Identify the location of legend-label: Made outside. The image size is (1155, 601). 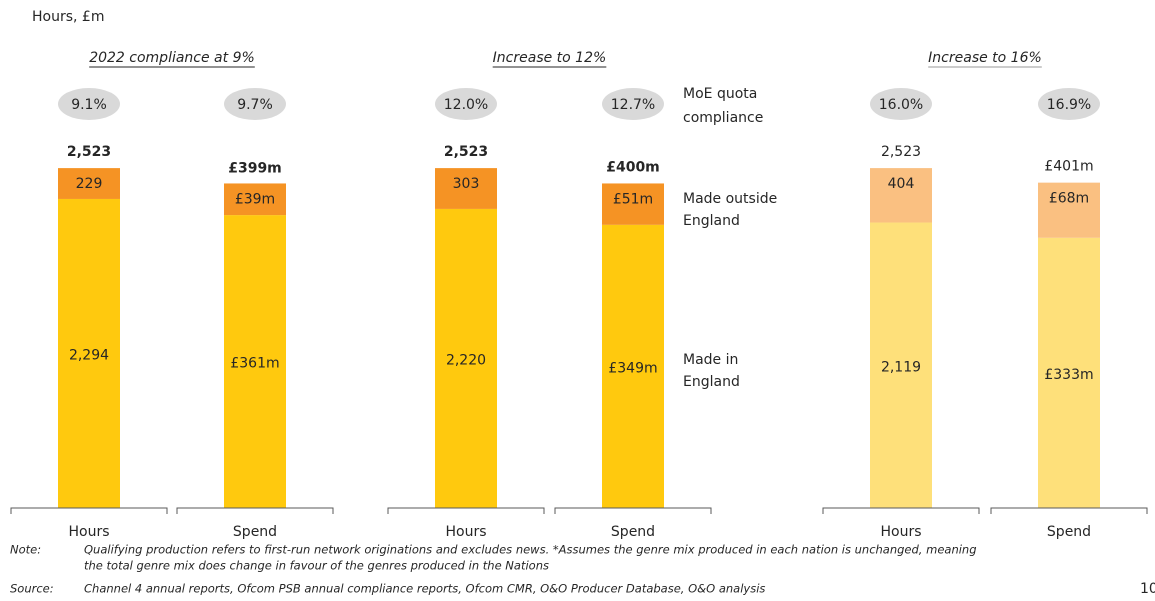
(730, 199).